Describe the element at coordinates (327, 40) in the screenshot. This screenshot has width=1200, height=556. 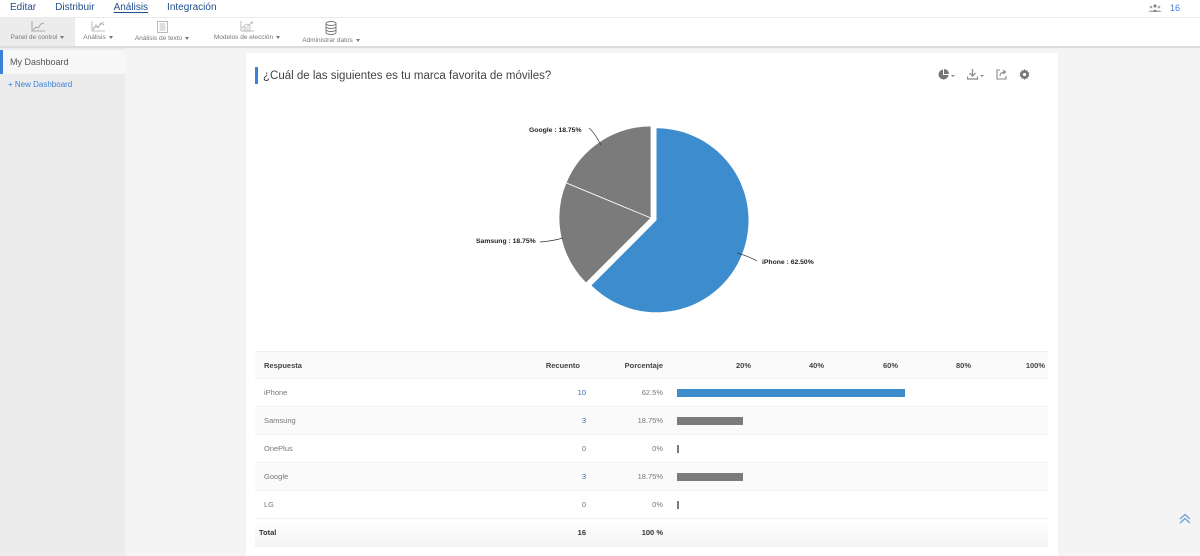
I see `tool-label: Administrar datos` at that location.